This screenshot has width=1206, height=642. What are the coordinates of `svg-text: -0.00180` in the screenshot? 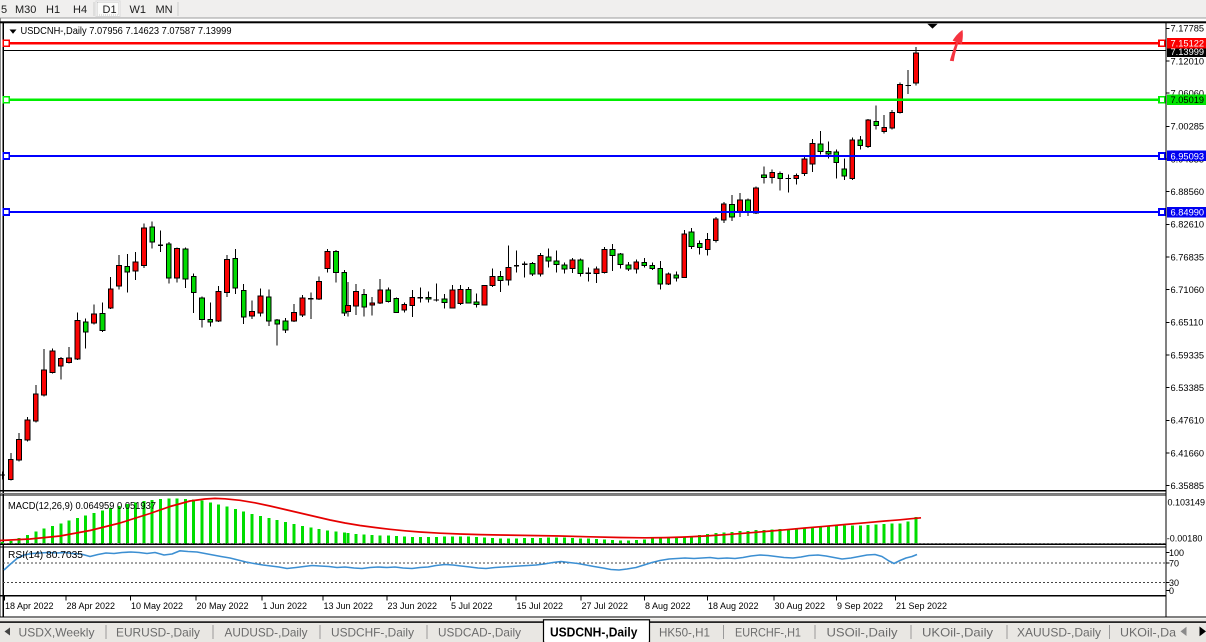 It's located at (1185, 538).